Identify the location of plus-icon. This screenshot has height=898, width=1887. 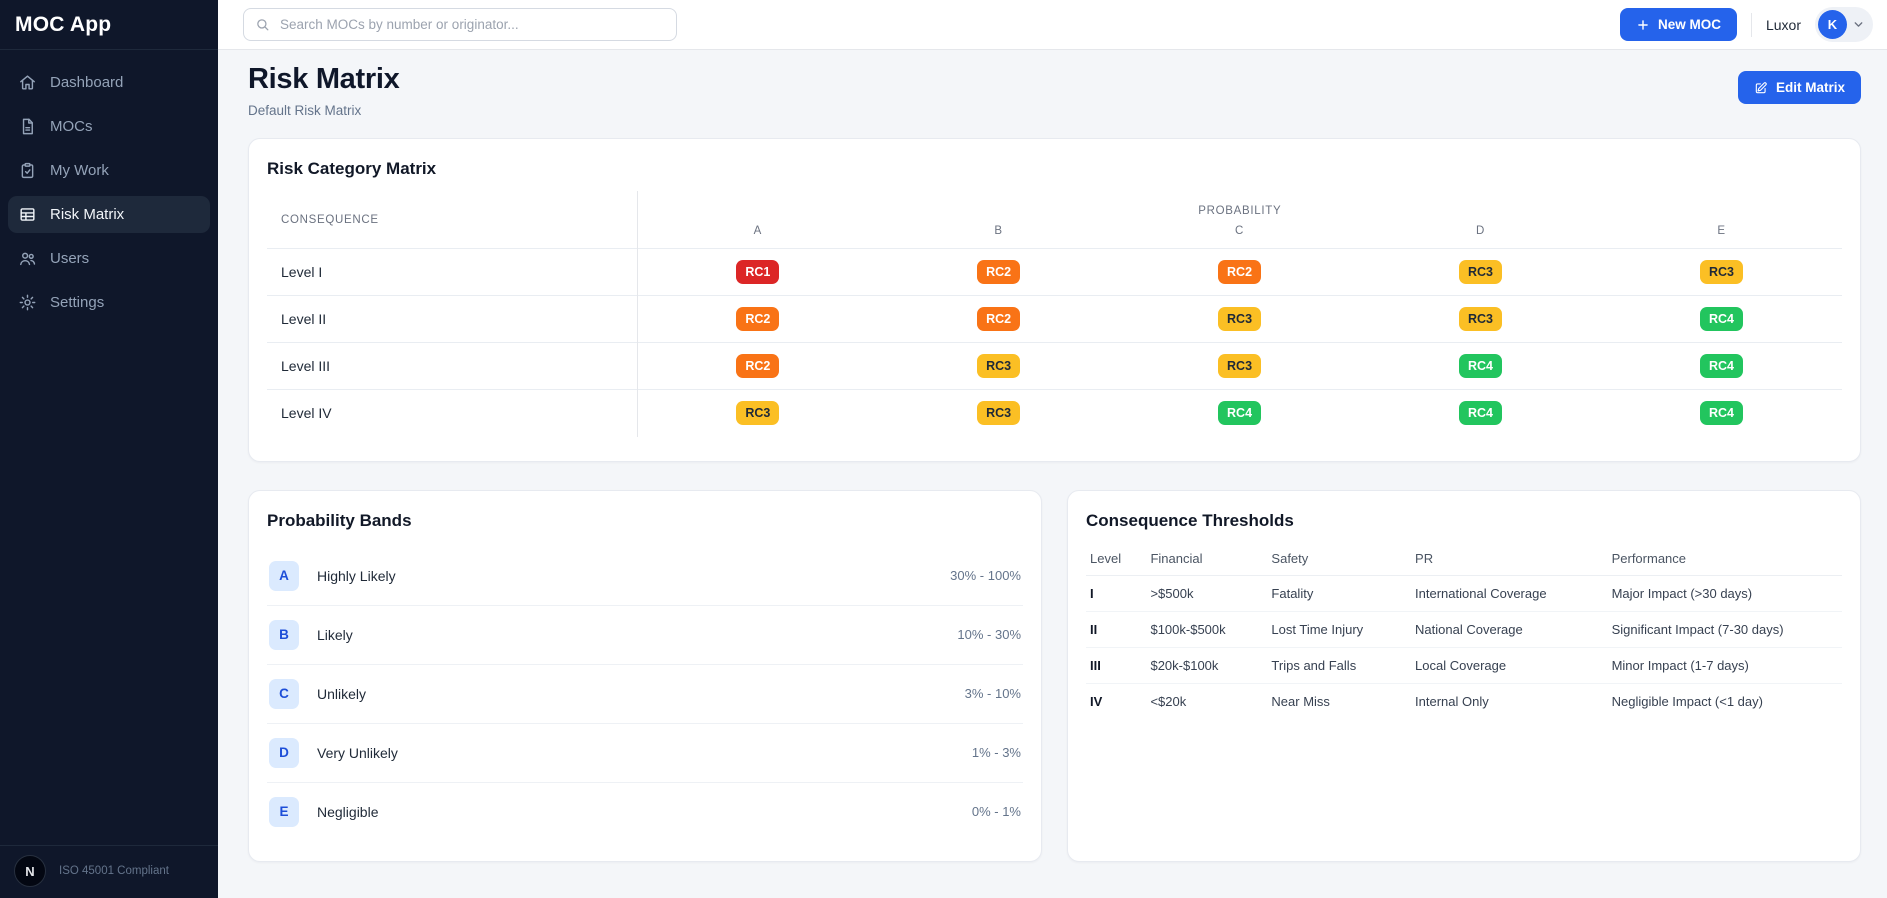
(1643, 25).